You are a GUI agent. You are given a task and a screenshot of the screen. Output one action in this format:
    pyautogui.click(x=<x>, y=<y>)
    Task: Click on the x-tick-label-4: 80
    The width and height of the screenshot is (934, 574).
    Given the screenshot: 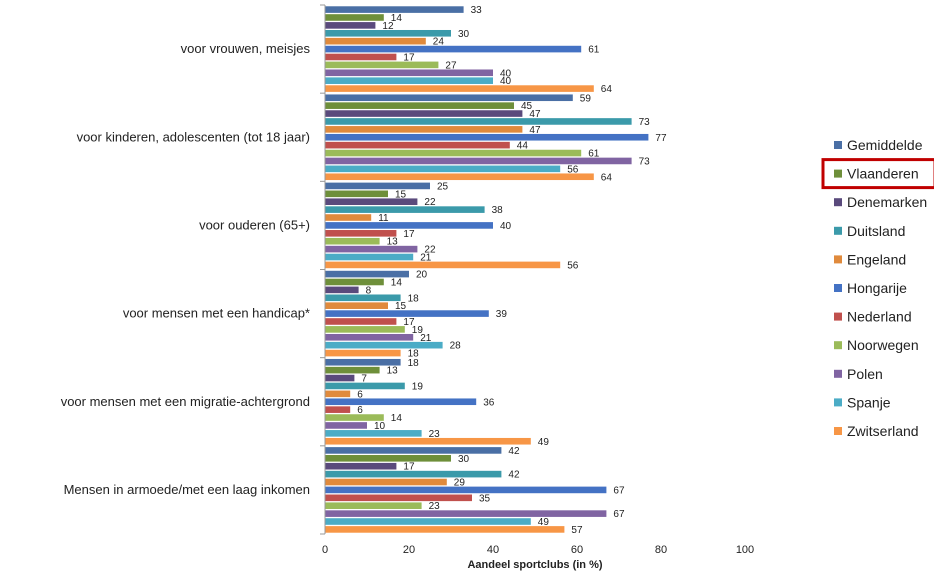 What is the action you would take?
    pyautogui.click(x=661, y=550)
    